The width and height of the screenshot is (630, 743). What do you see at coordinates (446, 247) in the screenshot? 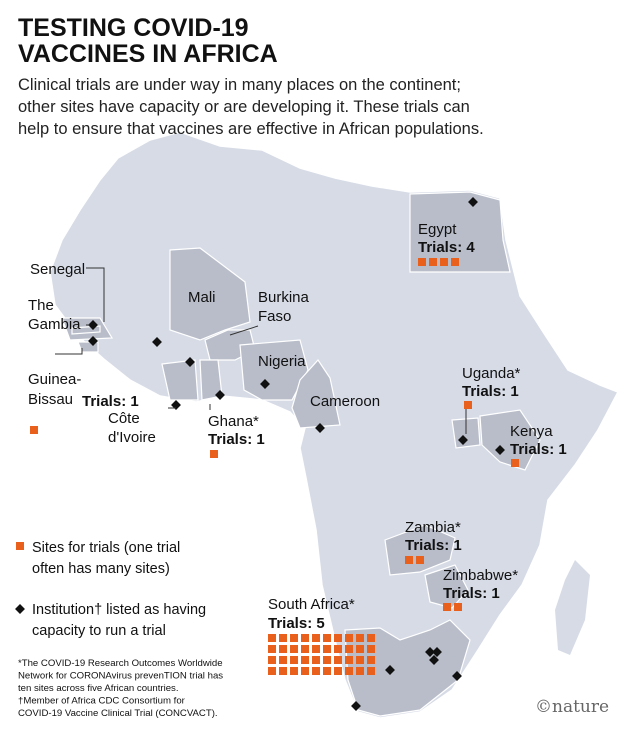
I see `trials-label: Trials: 4` at bounding box center [446, 247].